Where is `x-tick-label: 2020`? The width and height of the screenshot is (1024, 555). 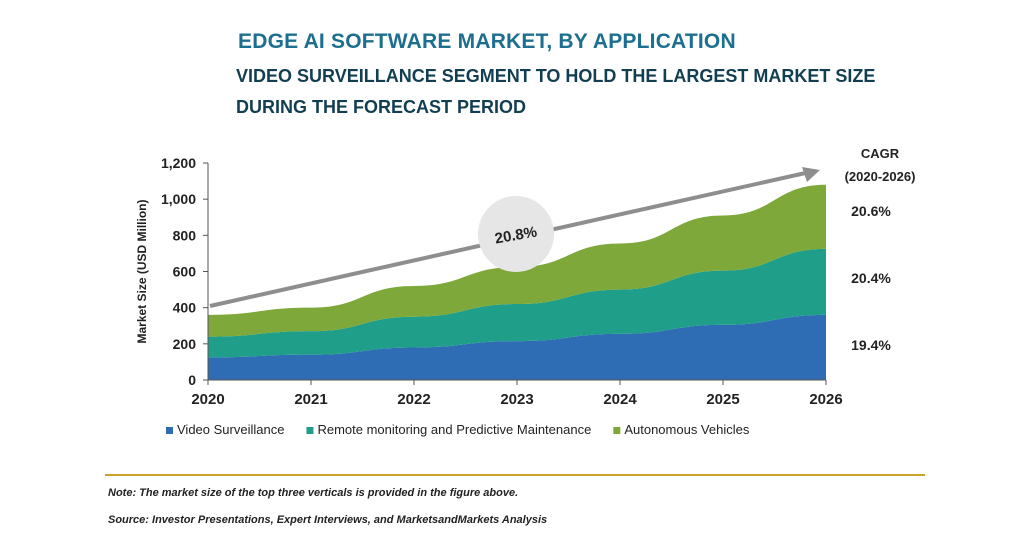
x-tick-label: 2020 is located at coordinates (207, 399).